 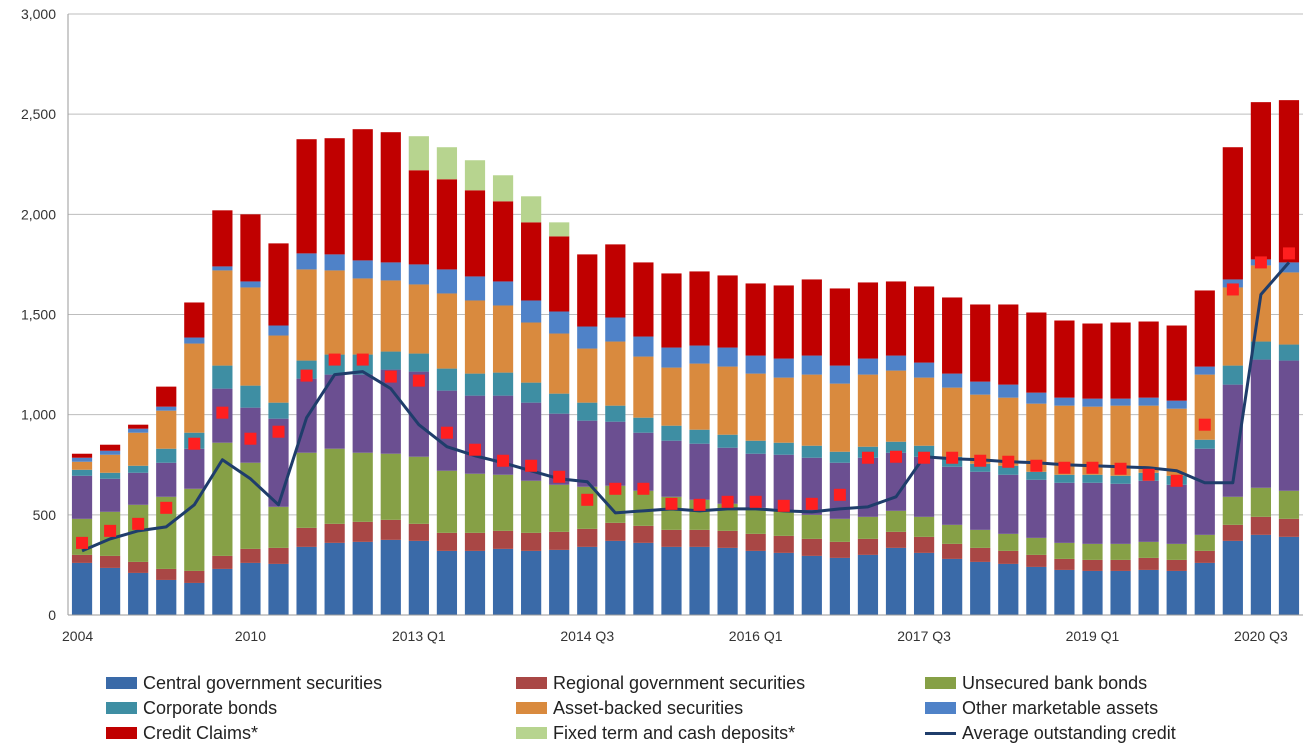 I want to click on legend-line-swatch, so click(x=940, y=733).